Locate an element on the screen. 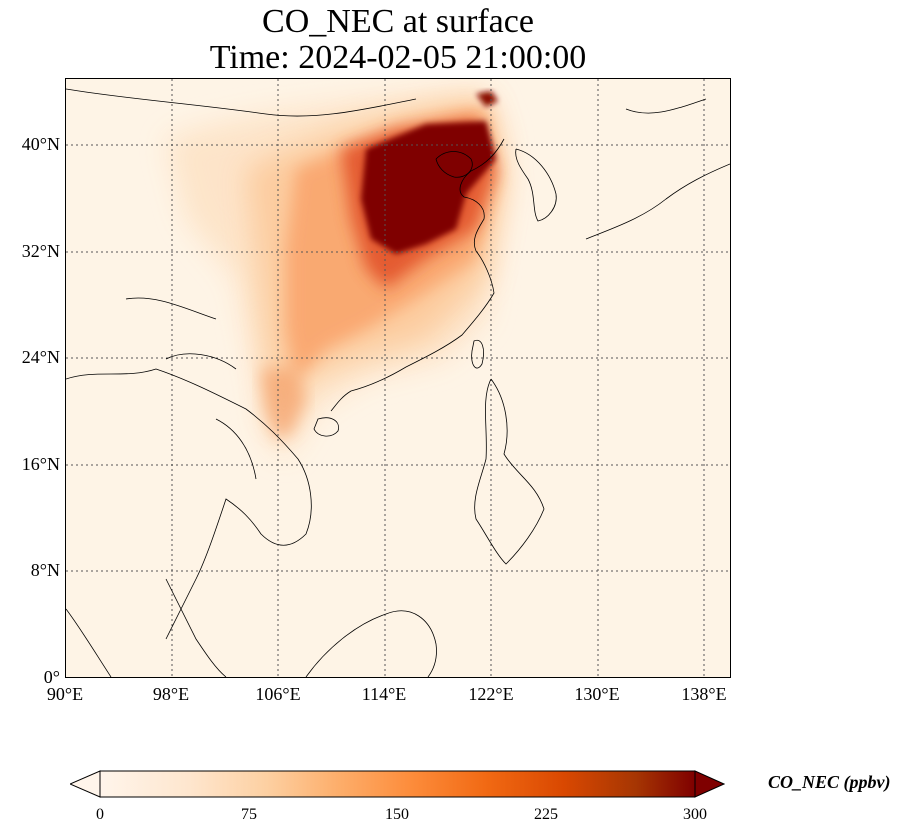 The height and width of the screenshot is (836, 920). lon-tick-90: 90°E is located at coordinates (65, 694).